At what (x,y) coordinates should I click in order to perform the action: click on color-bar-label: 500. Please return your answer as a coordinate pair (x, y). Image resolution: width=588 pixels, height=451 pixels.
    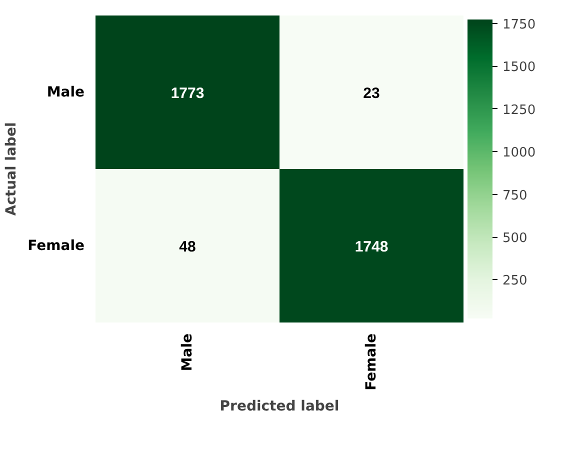
    Looking at the image, I should click on (515, 238).